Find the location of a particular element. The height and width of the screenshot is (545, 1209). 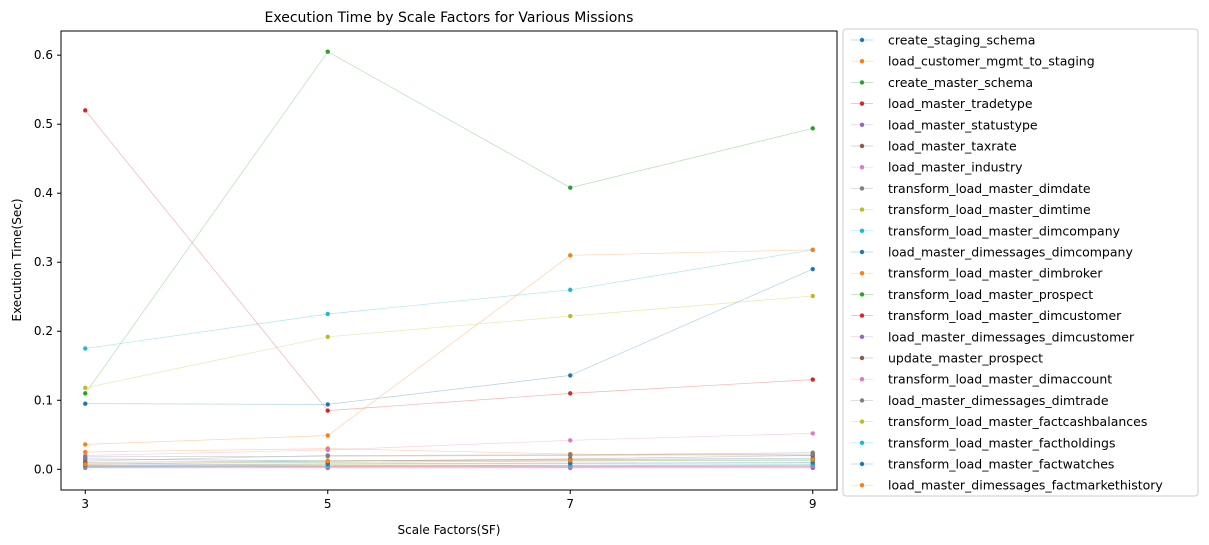

legend-item: transform_load_master_dimtime is located at coordinates (971, 209).